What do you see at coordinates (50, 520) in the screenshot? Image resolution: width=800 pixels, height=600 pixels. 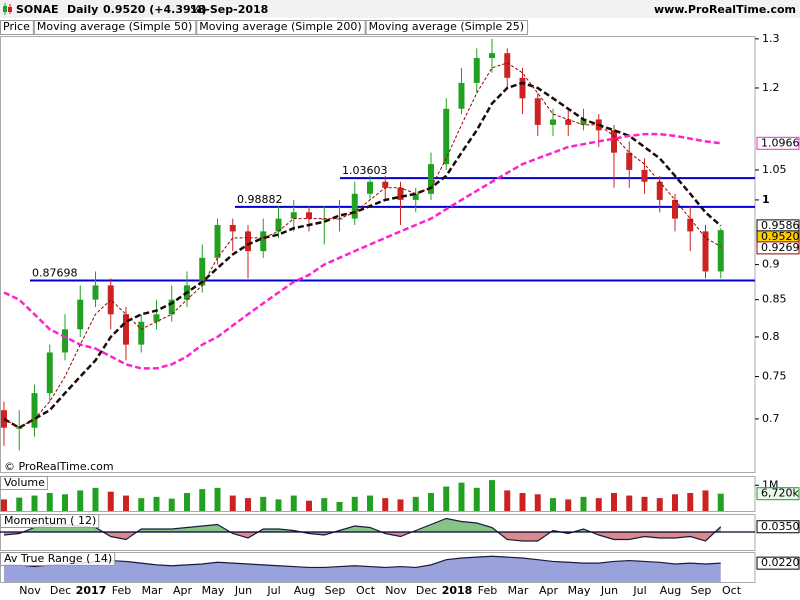 I see `panel-title: Momentum ( 12)` at bounding box center [50, 520].